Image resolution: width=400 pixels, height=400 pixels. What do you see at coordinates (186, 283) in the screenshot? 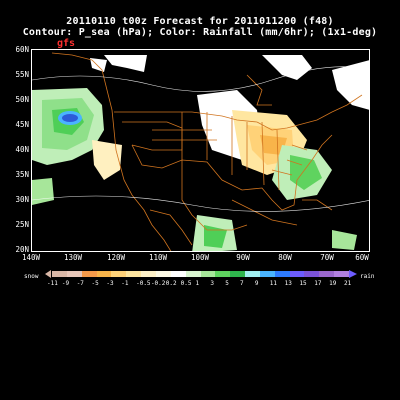
I see `colorbar-tick-label: 0.5` at bounding box center [186, 283].